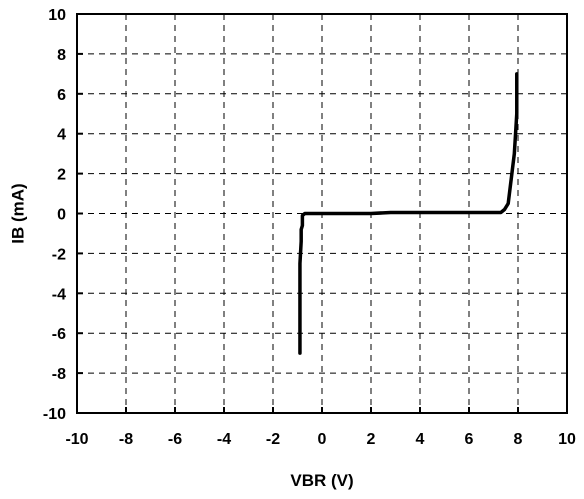 This screenshot has width=584, height=499. Describe the element at coordinates (59, 254) in the screenshot. I see `y-tick-label: -2` at that location.